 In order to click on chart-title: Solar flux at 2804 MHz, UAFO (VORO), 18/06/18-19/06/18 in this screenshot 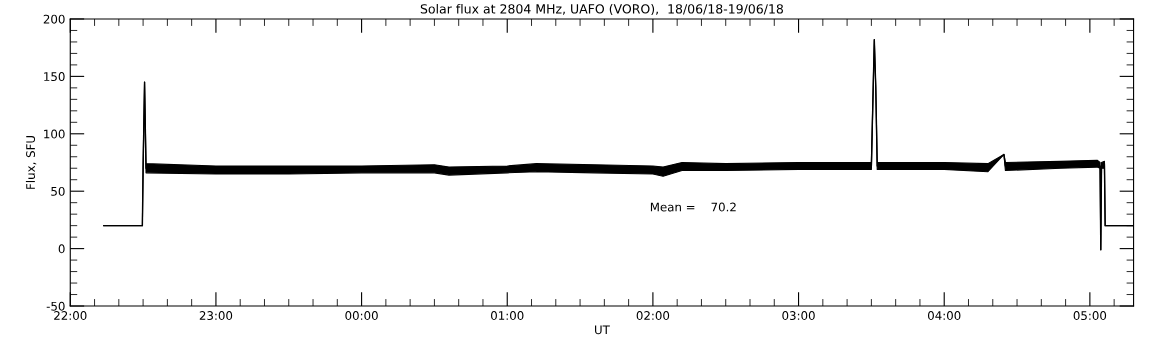, I will do `click(601, 9)`.